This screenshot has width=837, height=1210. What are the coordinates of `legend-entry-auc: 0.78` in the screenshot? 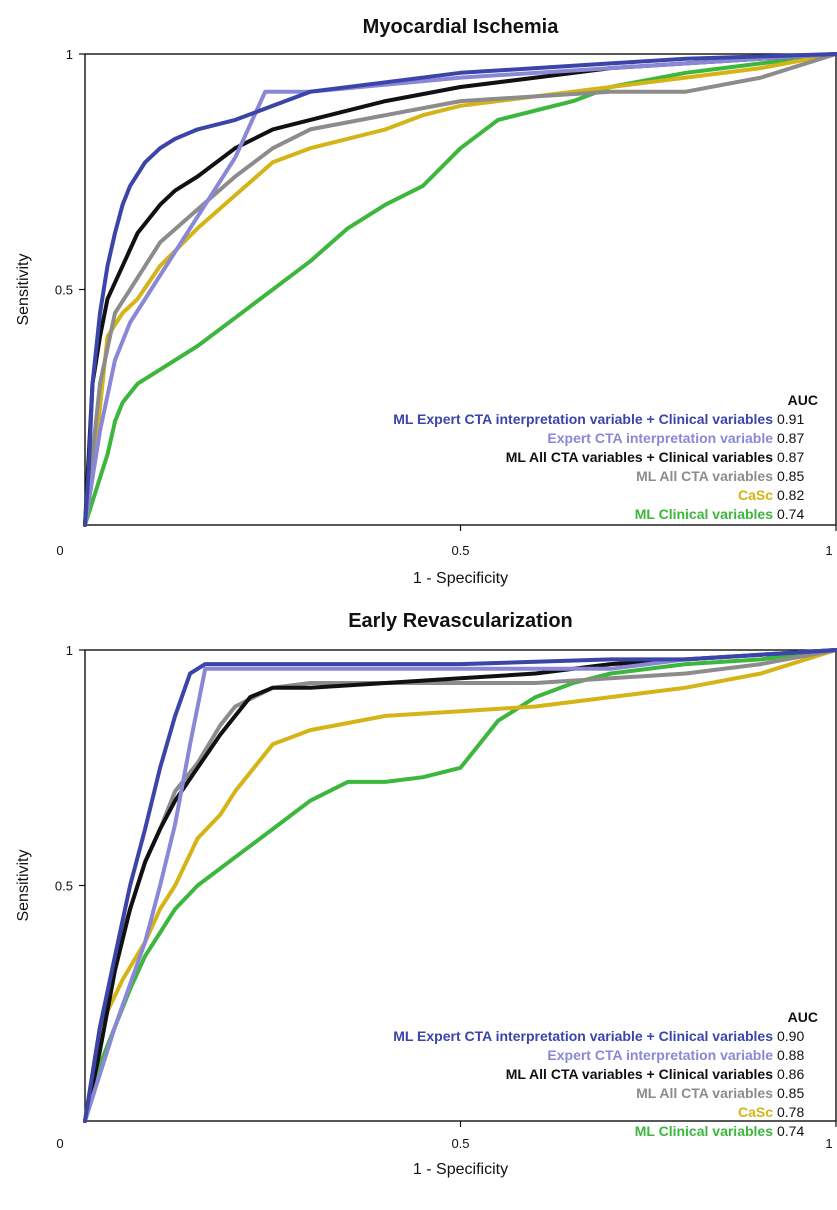 It's located at (790, 1112).